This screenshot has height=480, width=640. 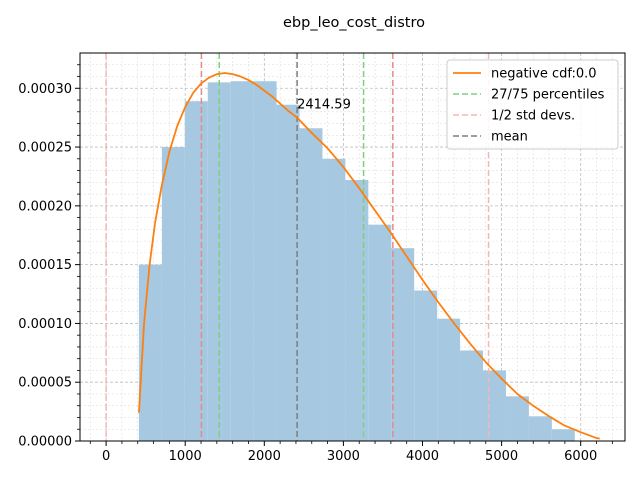 What do you see at coordinates (45, 265) in the screenshot?
I see `y-tick-label: 0.00015` at bounding box center [45, 265].